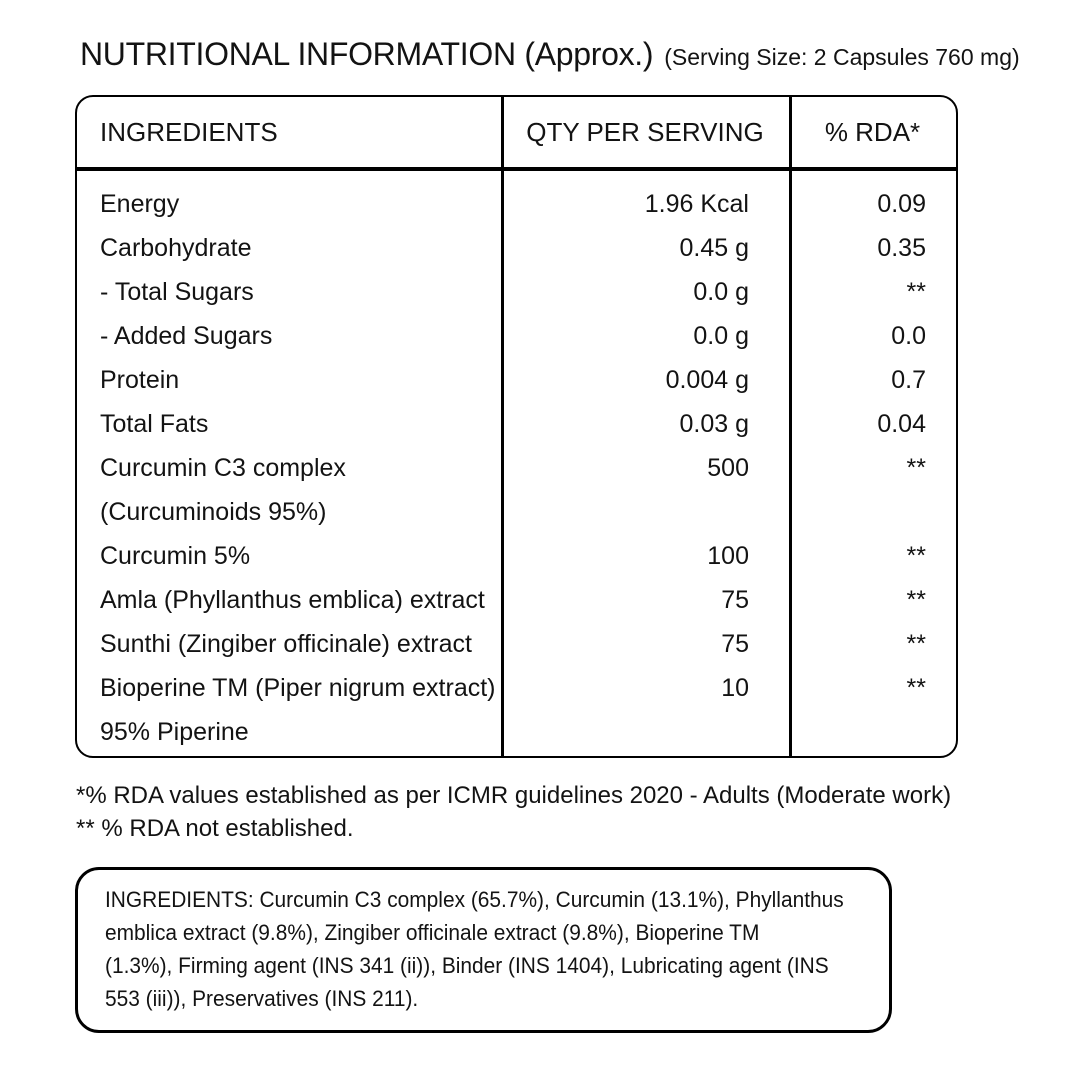 Image resolution: width=1080 pixels, height=1080 pixels. Describe the element at coordinates (177, 292) in the screenshot. I see `ingredient-name: - Total Sugars` at that location.